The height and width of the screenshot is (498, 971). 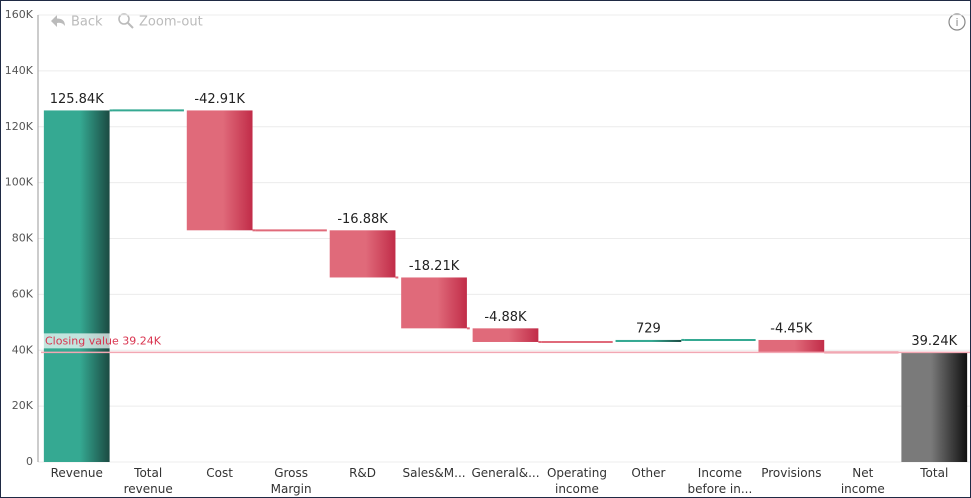 I want to click on y-tick-label: 160K, so click(x=19, y=14).